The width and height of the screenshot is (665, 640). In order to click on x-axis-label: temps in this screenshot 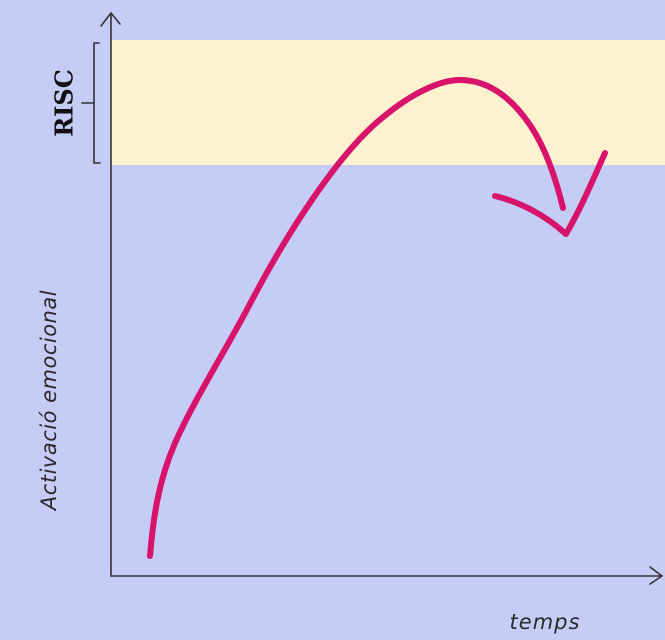, I will do `click(545, 622)`.